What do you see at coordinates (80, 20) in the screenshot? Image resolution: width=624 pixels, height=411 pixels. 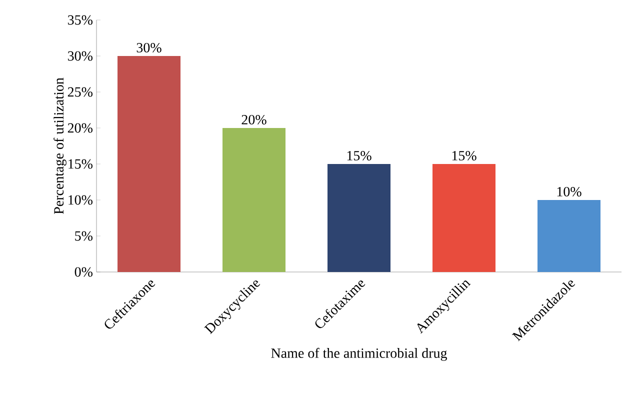 I see `y-tick-label: 35%` at bounding box center [80, 20].